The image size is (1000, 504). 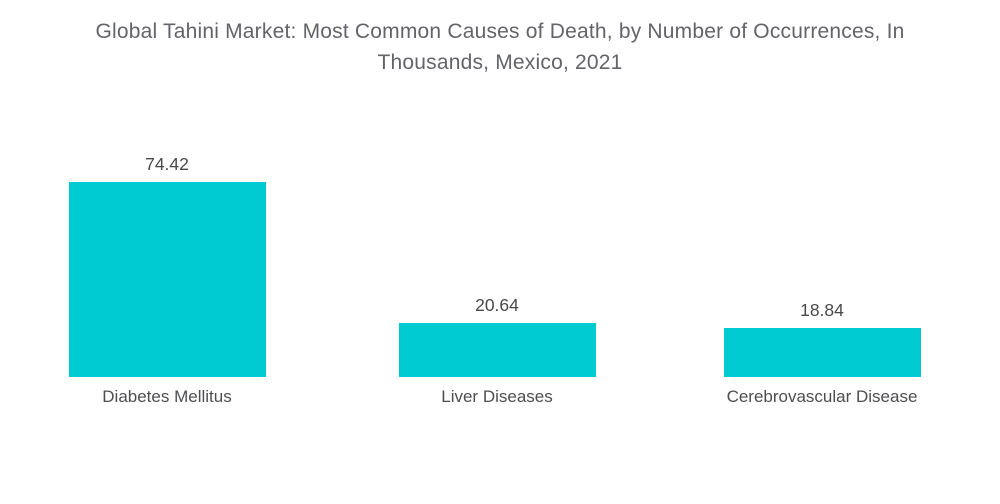 I want to click on bar-cerebrovascular-disease, so click(x=822, y=352).